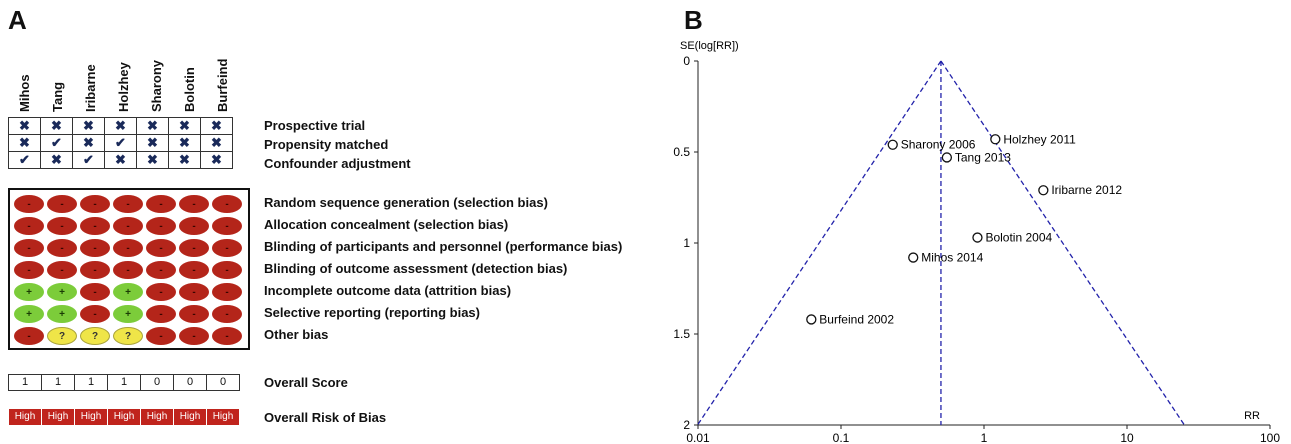 Image resolution: width=1291 pixels, height=444 pixels. What do you see at coordinates (60, 77) in the screenshot?
I see `study-header: Tang` at bounding box center [60, 77].